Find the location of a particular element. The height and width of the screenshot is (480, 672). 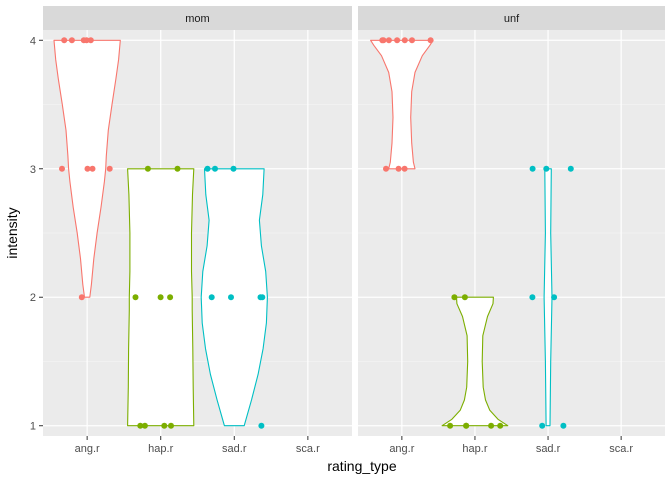

violin-sad.r is located at coordinates (548, 297).